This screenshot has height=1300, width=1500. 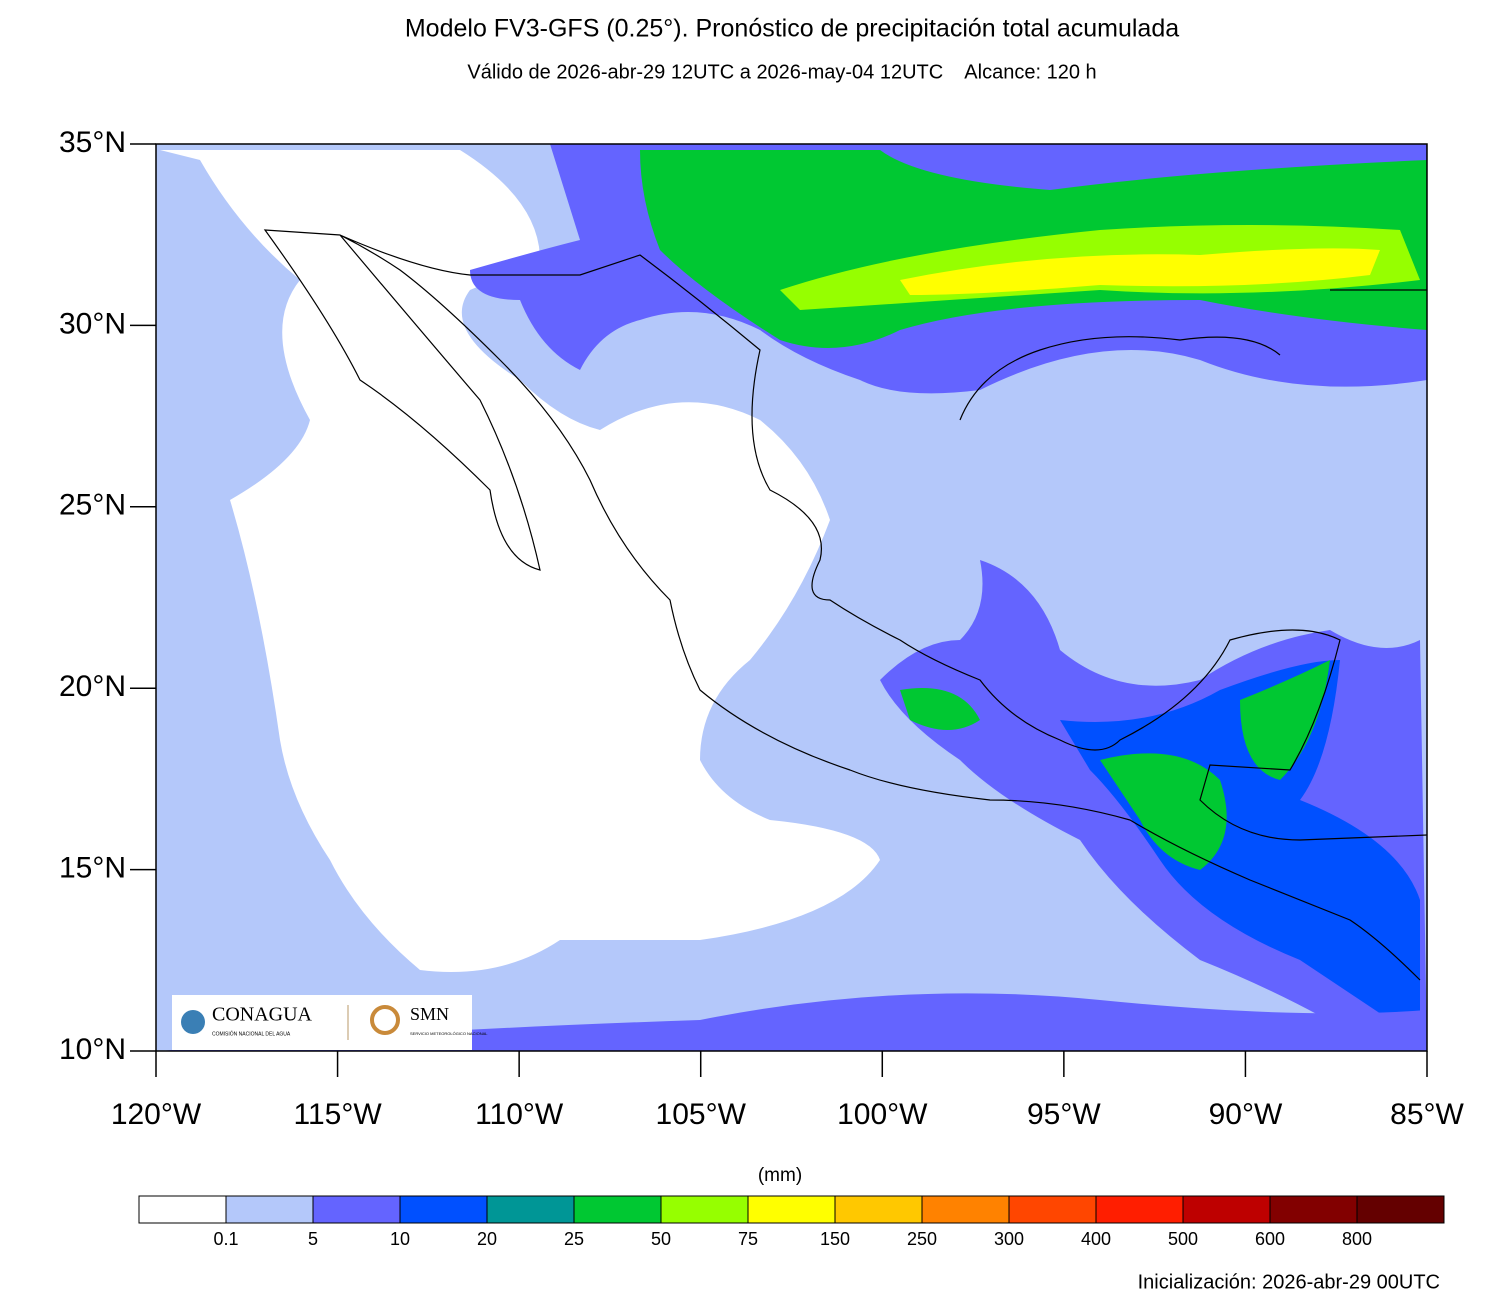 I want to click on x-tick-label: 120°W, so click(x=156, y=1114).